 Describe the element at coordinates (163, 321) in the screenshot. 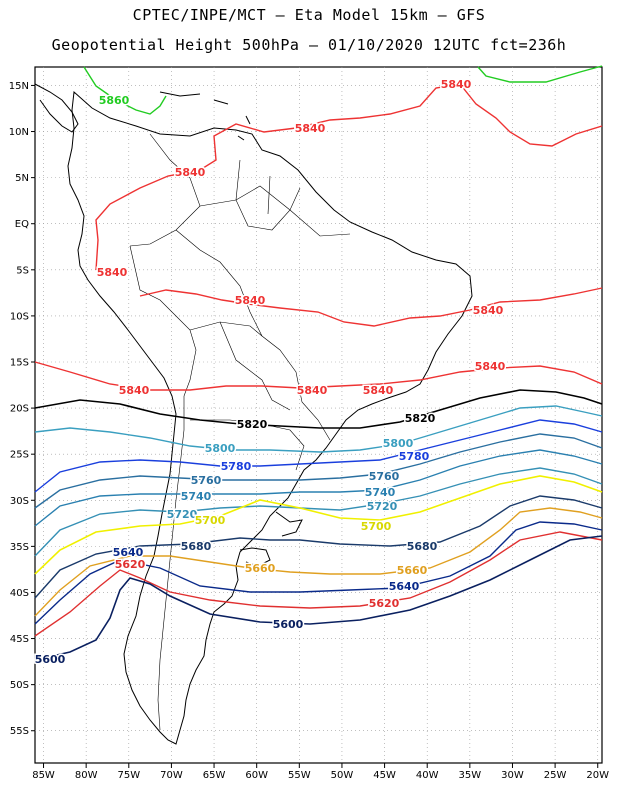

I see `border-peru-bolivia` at that location.